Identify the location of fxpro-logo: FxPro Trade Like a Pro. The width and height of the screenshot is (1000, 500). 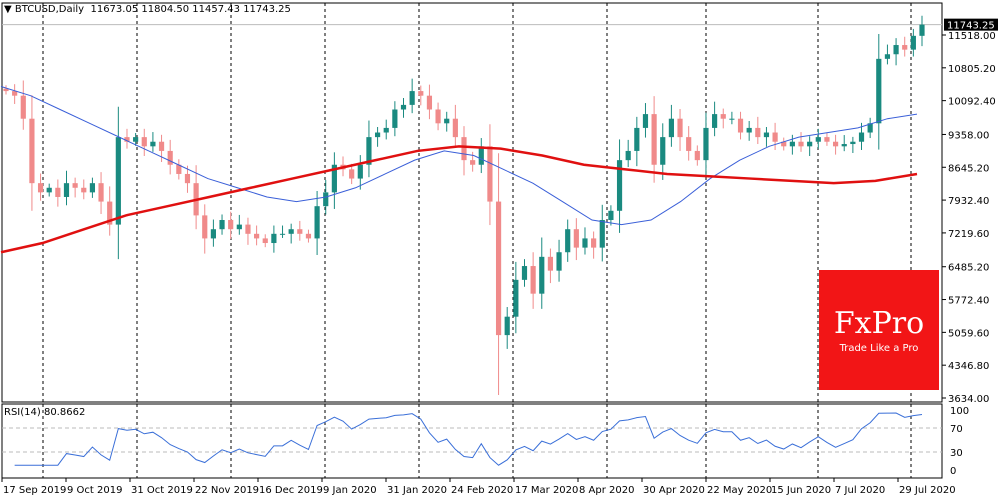
(879, 330).